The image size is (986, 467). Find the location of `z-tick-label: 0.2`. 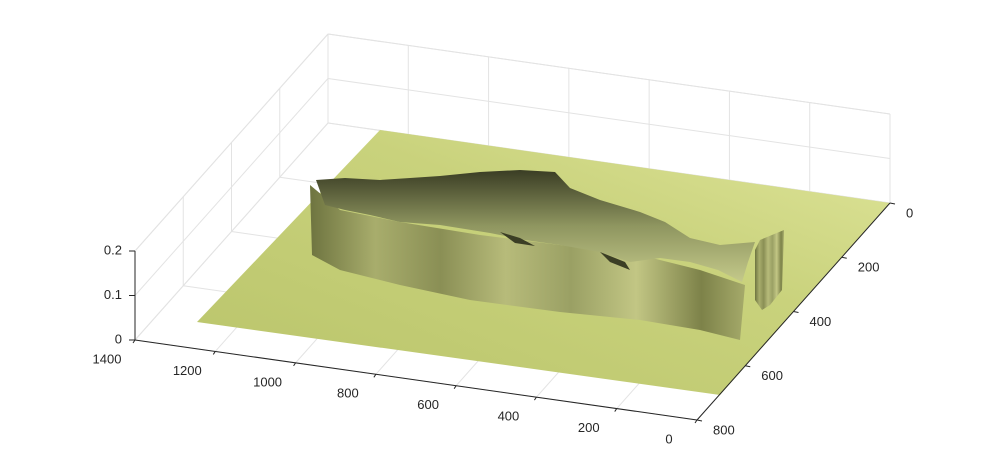

z-tick-label: 0.2 is located at coordinates (113, 249).